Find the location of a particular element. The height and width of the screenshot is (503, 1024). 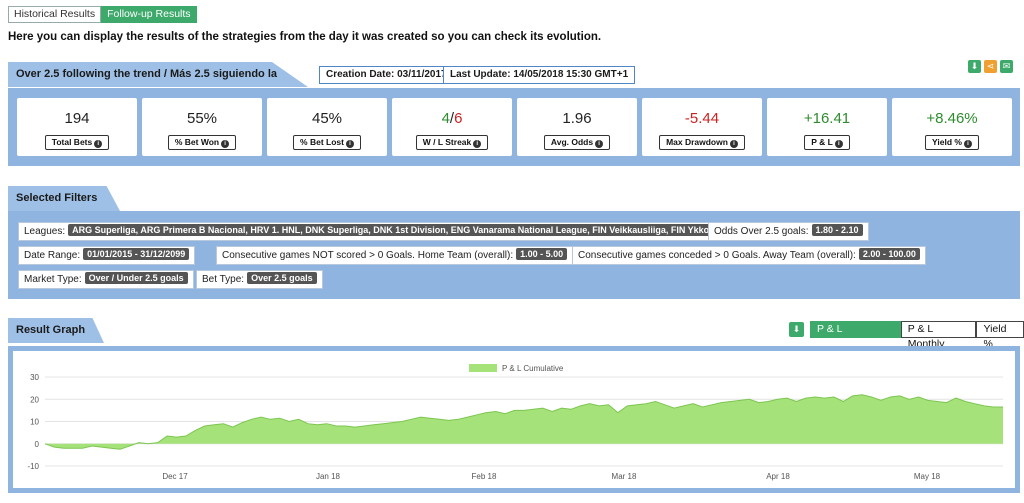

result-tabs: Historical Results Follow-up Results is located at coordinates (102, 14).